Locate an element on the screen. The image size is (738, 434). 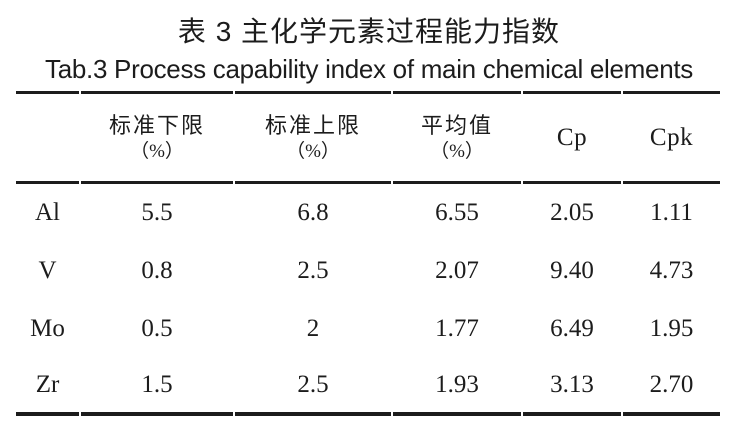
col-header-cpk-label: Cpk is located at coordinates (671, 137).